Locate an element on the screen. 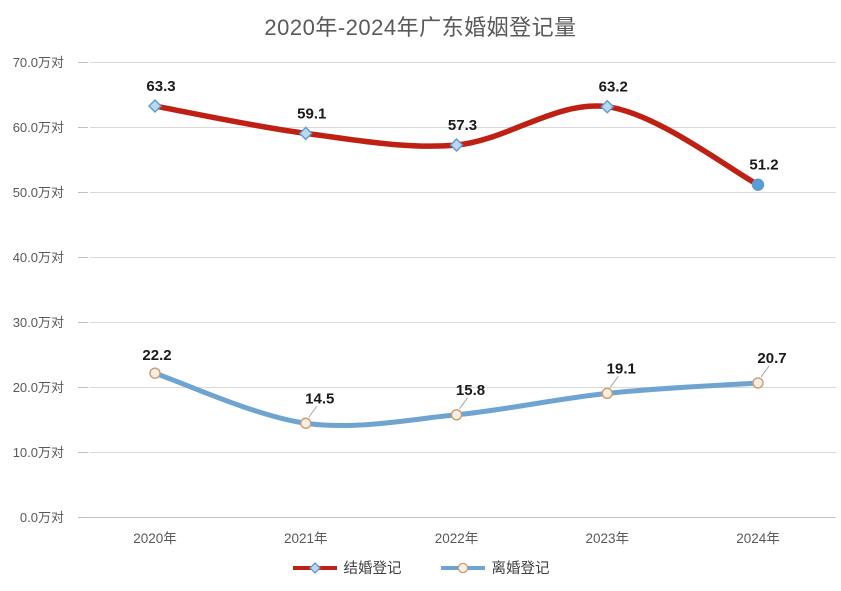 This screenshot has height=591, width=841. y-axis-tick-label: 70.0万对 is located at coordinates (38, 62).